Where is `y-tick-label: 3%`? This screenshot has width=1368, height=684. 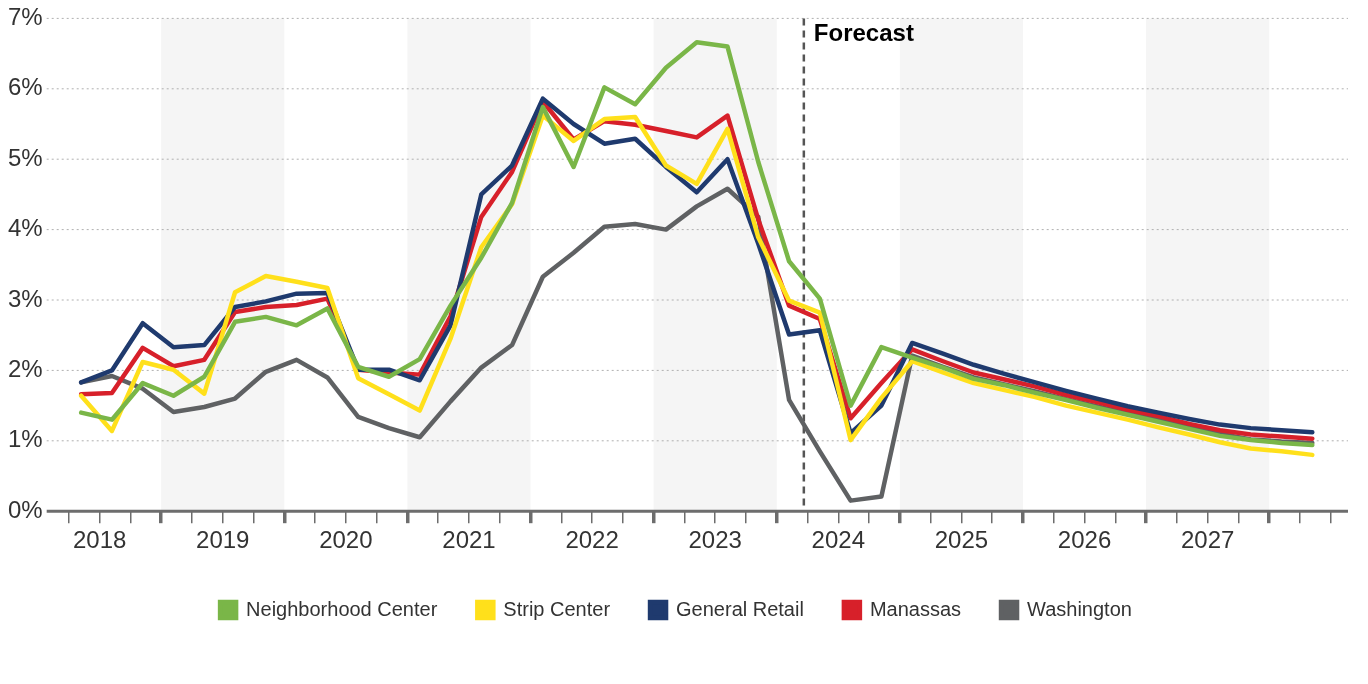
y-tick-label: 3% is located at coordinates (25, 298).